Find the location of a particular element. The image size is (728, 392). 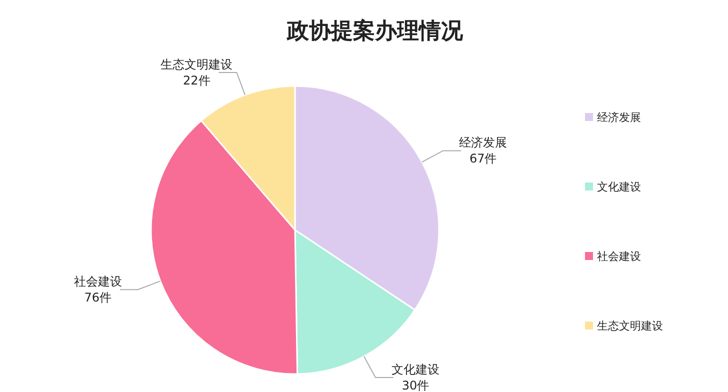

data-label: 30件 is located at coordinates (416, 385).